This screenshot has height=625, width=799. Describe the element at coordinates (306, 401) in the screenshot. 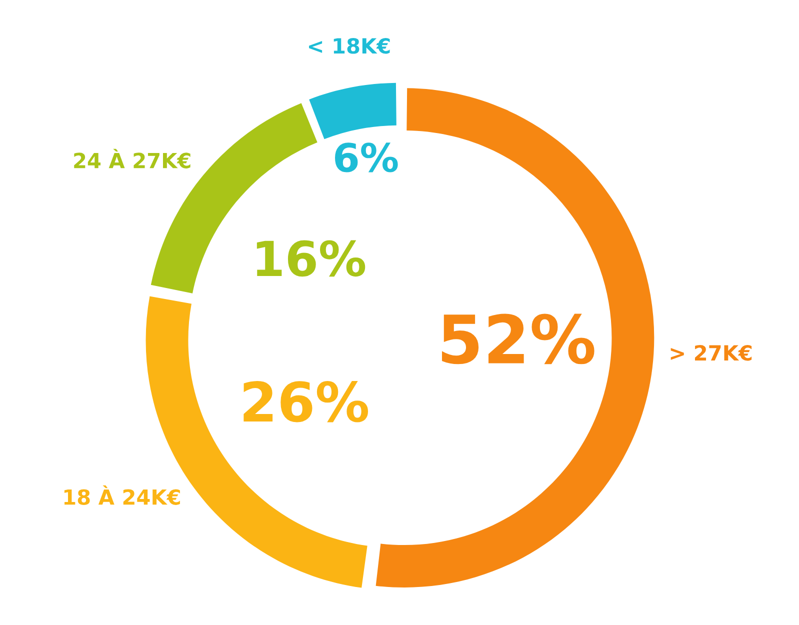

I see `data-label: 26%` at that location.